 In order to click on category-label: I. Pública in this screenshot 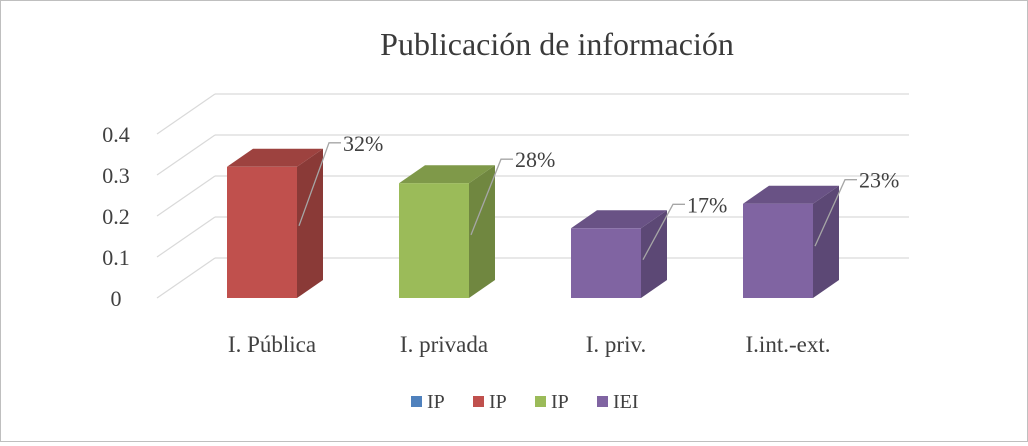, I will do `click(272, 344)`.